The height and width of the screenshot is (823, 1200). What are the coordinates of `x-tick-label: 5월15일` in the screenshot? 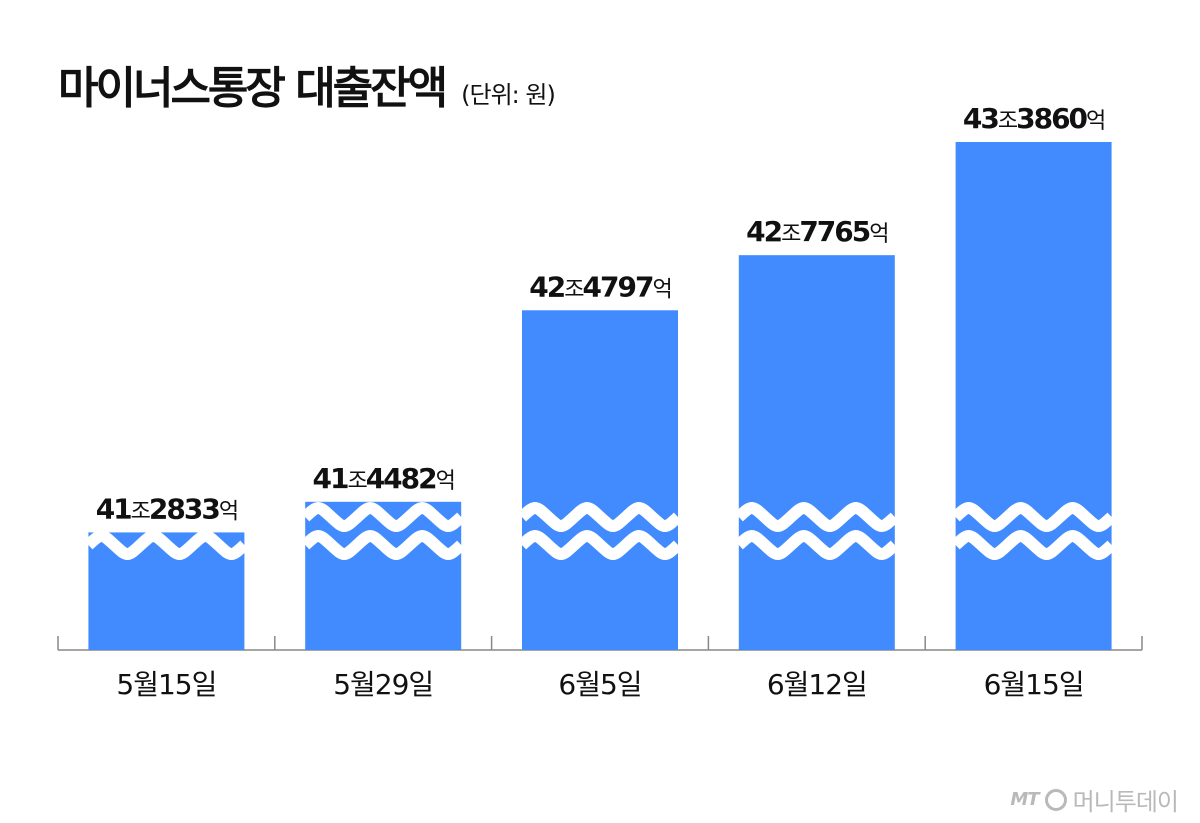 It's located at (166, 684).